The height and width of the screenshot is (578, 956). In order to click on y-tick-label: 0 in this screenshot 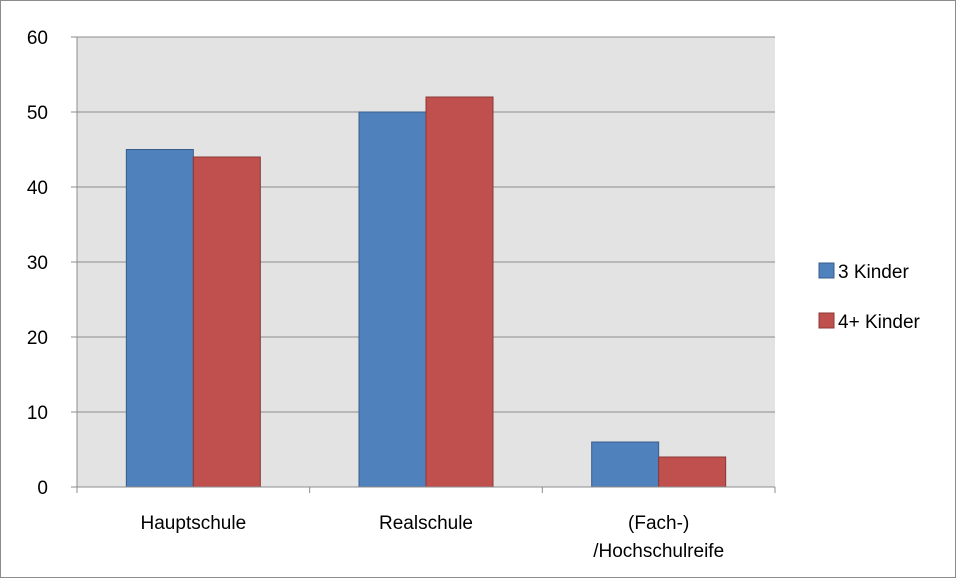, I will do `click(42, 488)`.